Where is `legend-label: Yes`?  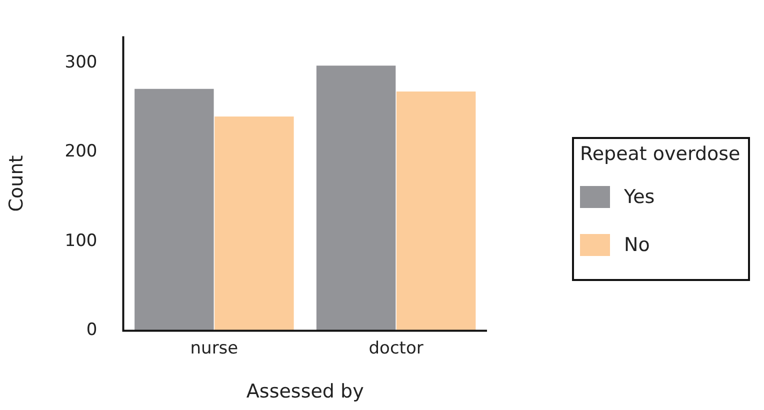
legend-label: Yes is located at coordinates (639, 197).